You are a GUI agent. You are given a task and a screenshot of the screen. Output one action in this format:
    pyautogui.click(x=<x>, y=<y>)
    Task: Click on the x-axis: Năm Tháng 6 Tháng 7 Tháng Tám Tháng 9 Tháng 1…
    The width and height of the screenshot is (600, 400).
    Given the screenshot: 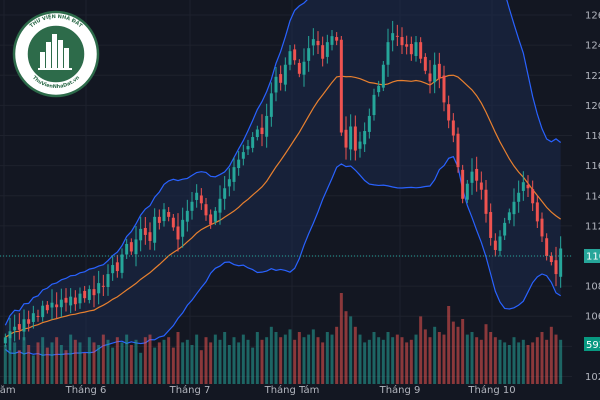 What is the action you would take?
    pyautogui.click(x=258, y=390)
    